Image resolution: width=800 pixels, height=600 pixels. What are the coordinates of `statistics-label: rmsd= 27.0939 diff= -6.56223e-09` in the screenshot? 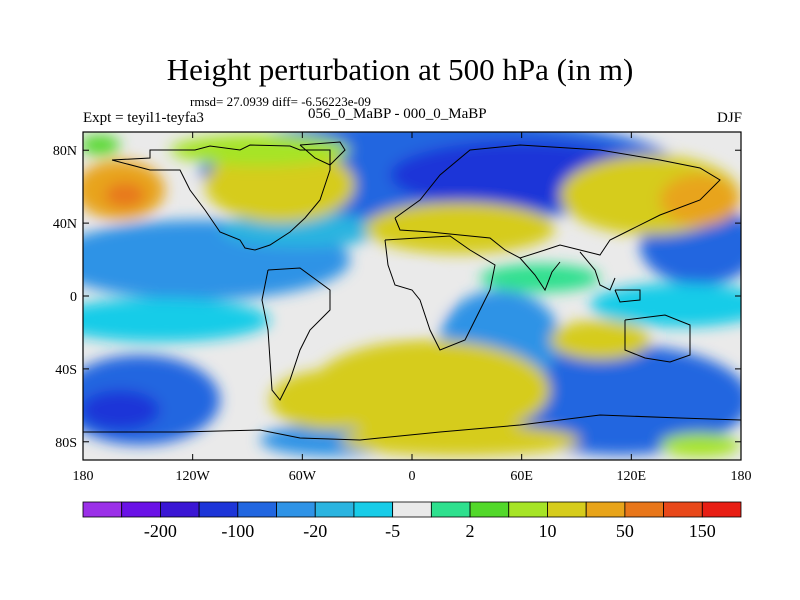 It's located at (280, 101).